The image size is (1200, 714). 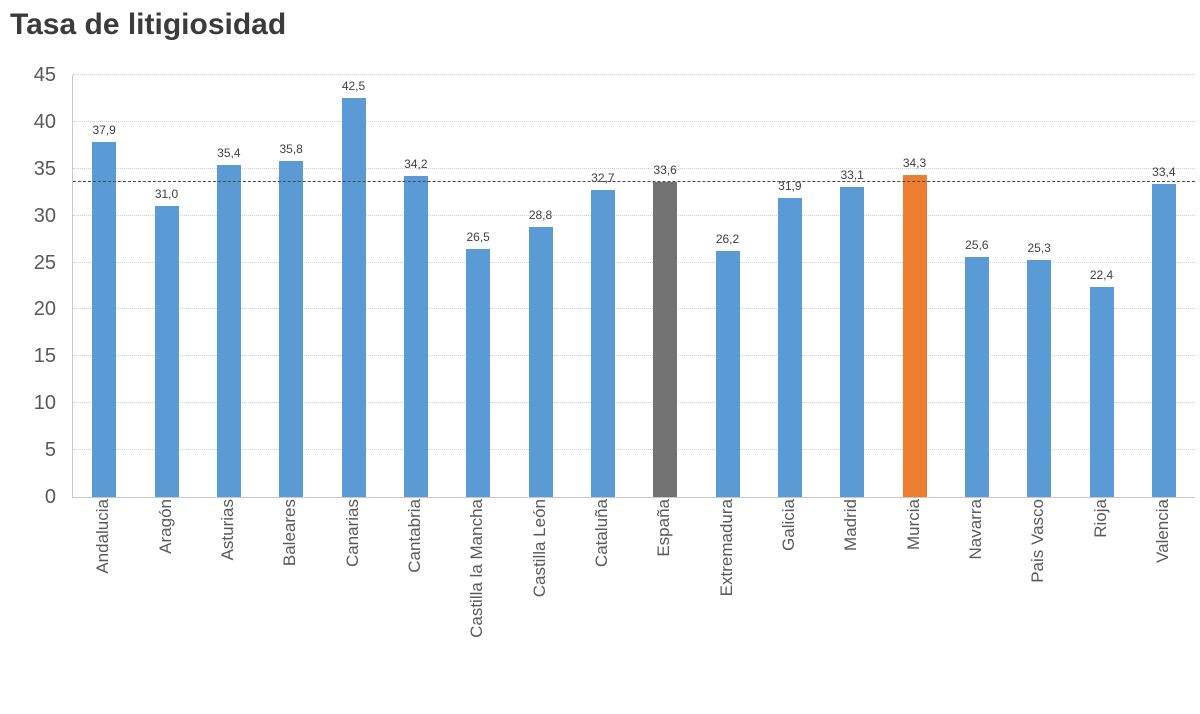 I want to click on bar-value-label: 33,6, so click(x=665, y=169).